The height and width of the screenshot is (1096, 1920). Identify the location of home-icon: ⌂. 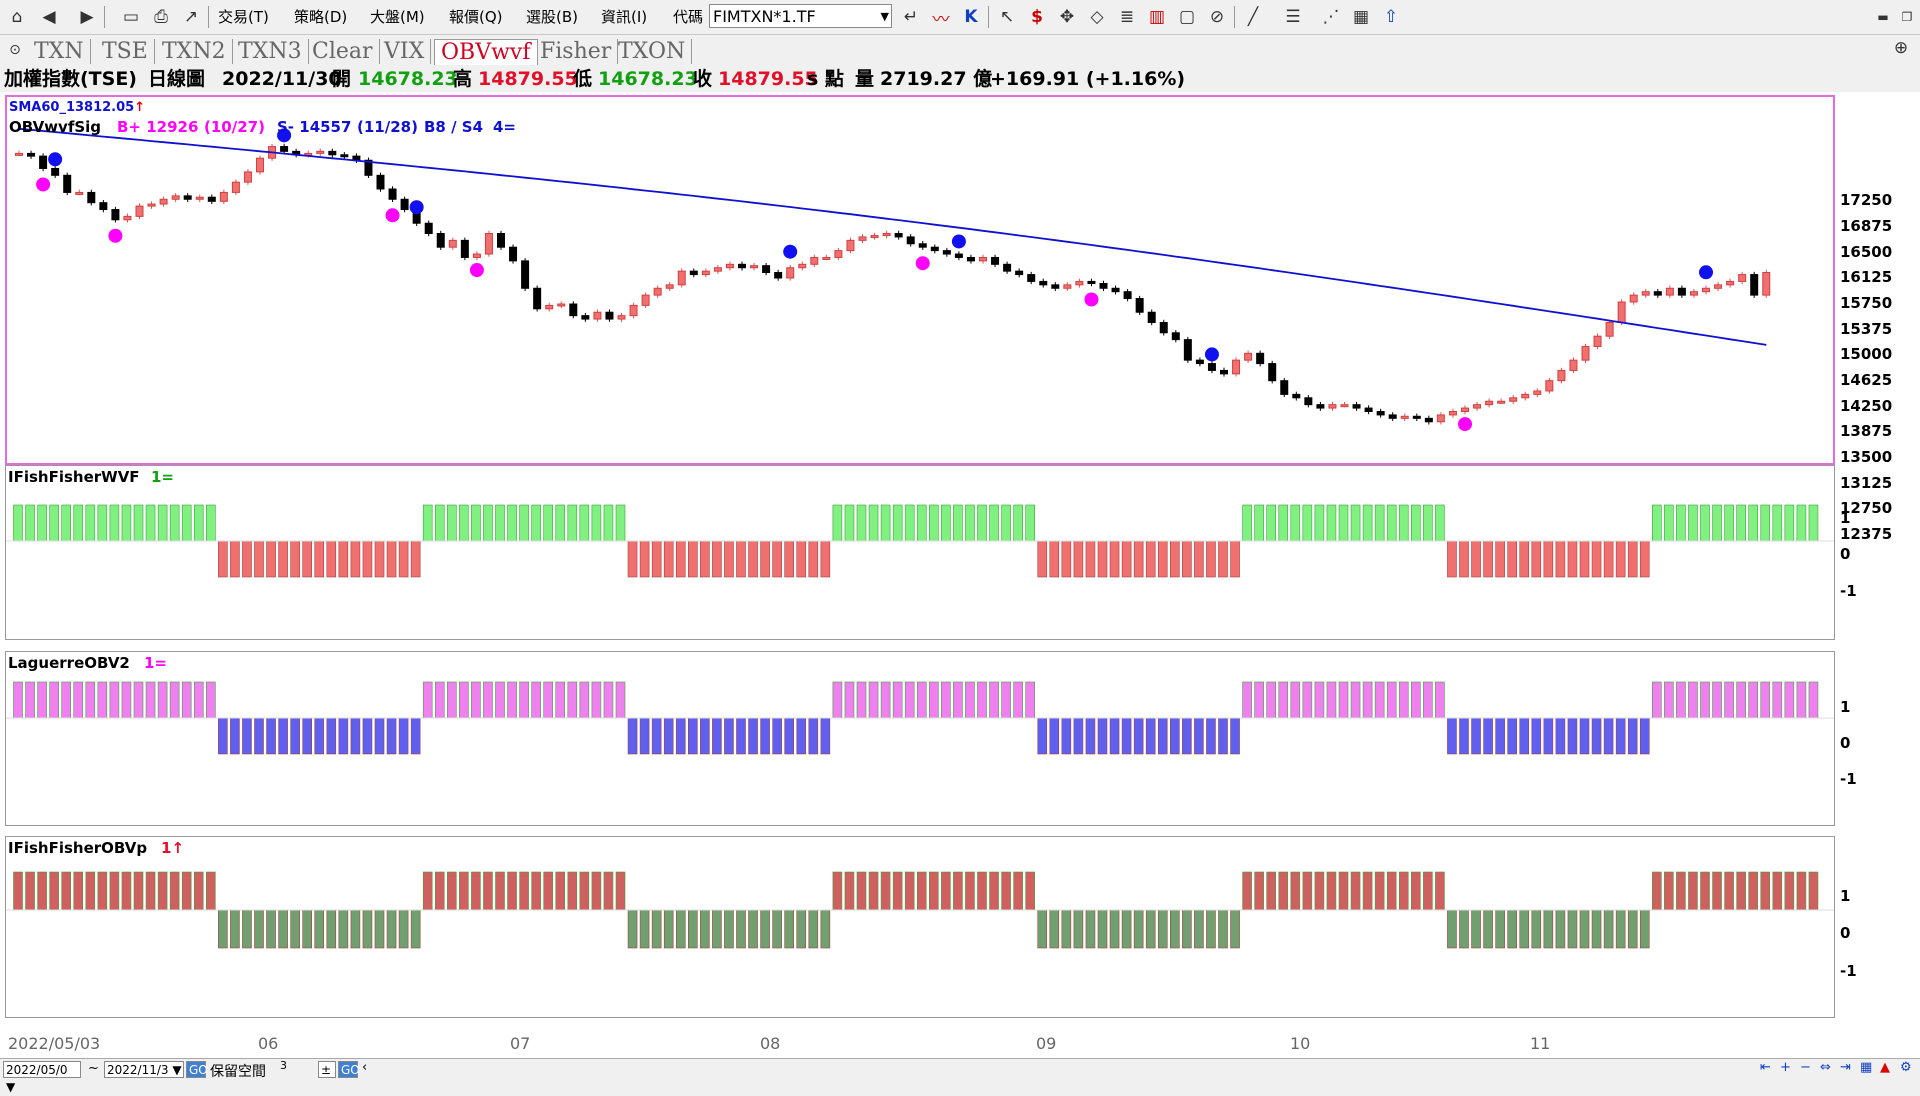
(17, 17).